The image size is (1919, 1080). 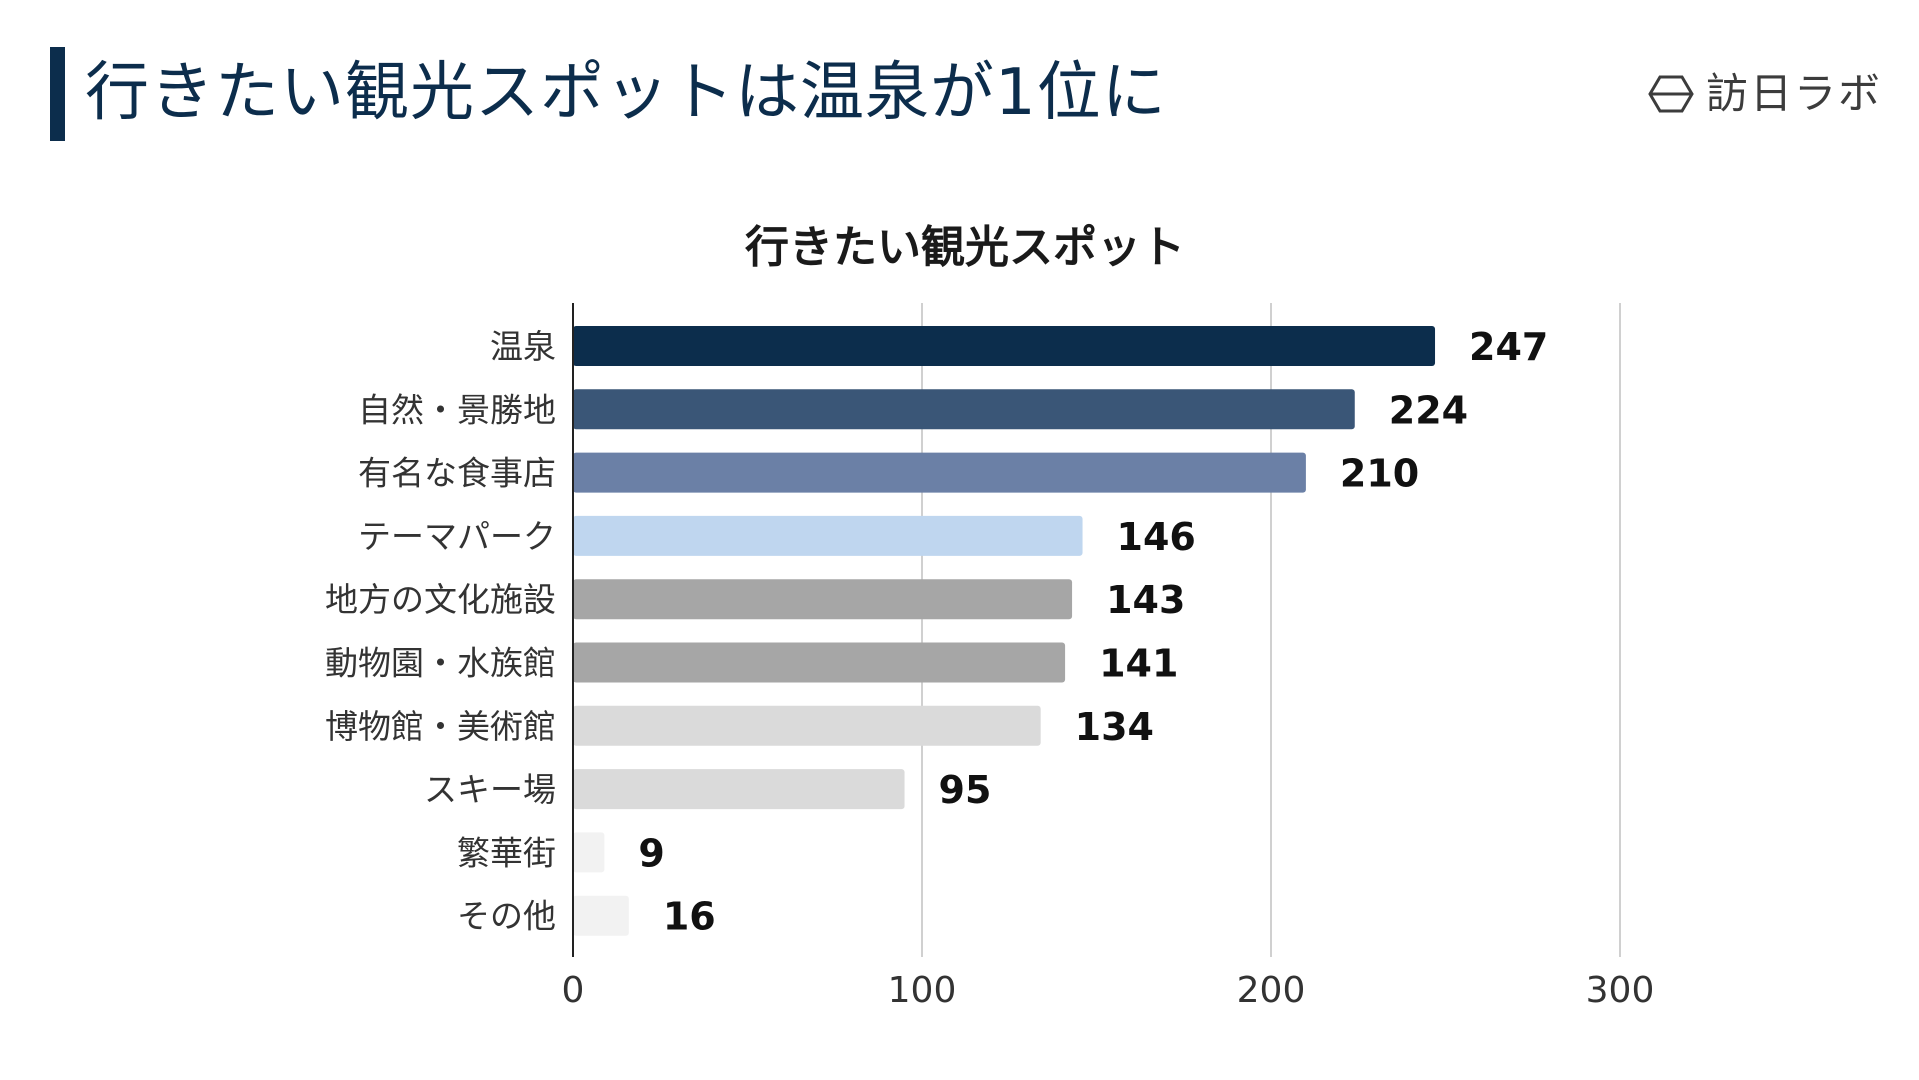 I want to click on page-title: 行きたい観光スポットは温泉が1位に, so click(x=626, y=93).